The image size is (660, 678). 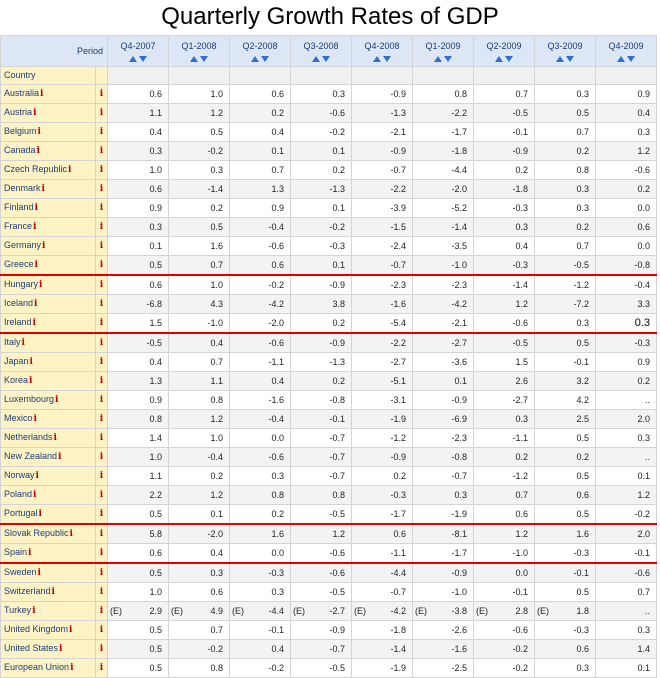 What do you see at coordinates (18, 418) in the screenshot?
I see `country-name-link: Mexico` at bounding box center [18, 418].